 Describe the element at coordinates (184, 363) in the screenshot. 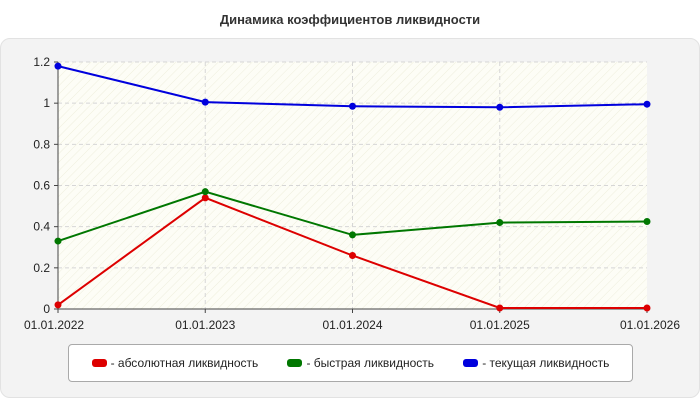

I see `legend-label-absolute: - абсолютная ликвидность` at that location.